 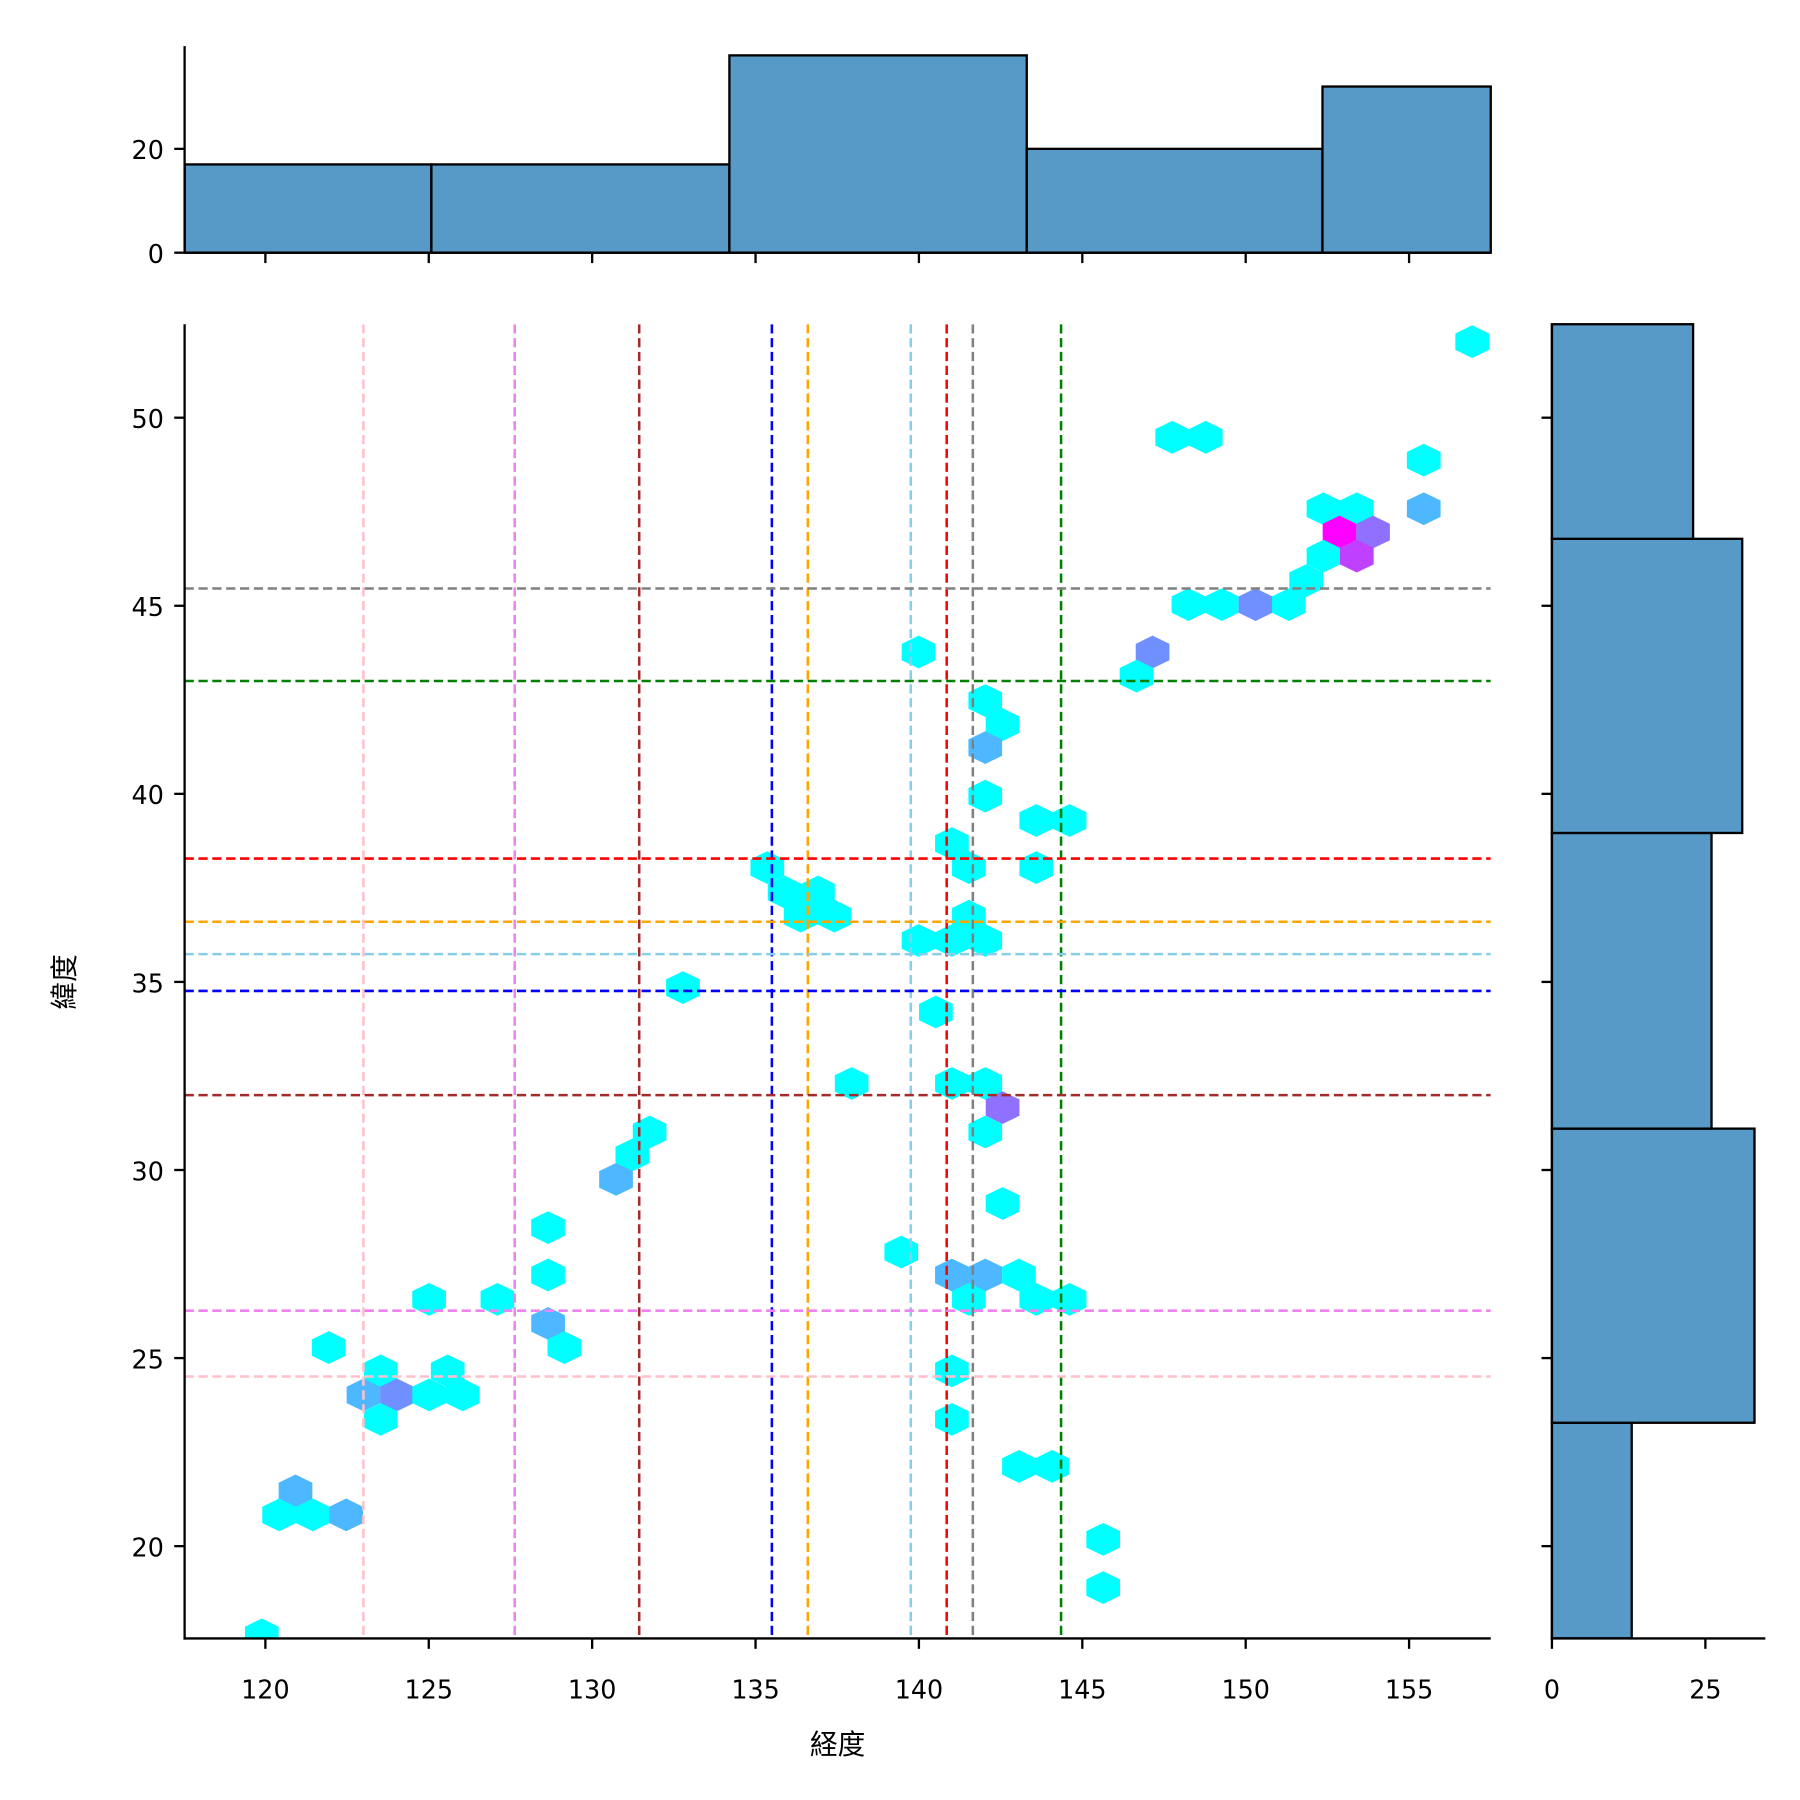 I want to click on y-tick-label: 20, so click(x=148, y=1548).